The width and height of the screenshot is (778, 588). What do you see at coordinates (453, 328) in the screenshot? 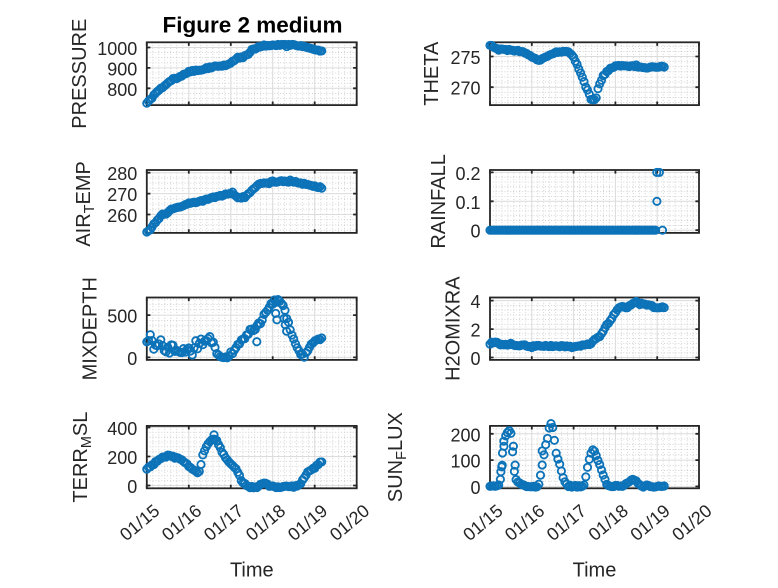
I see `svg-text: H2OMIXRA` at bounding box center [453, 328].